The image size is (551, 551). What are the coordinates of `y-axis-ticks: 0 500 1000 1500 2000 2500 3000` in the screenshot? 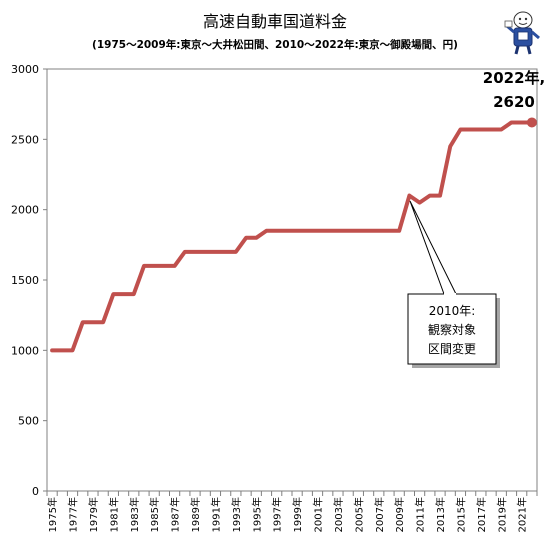 It's located at (29, 280).